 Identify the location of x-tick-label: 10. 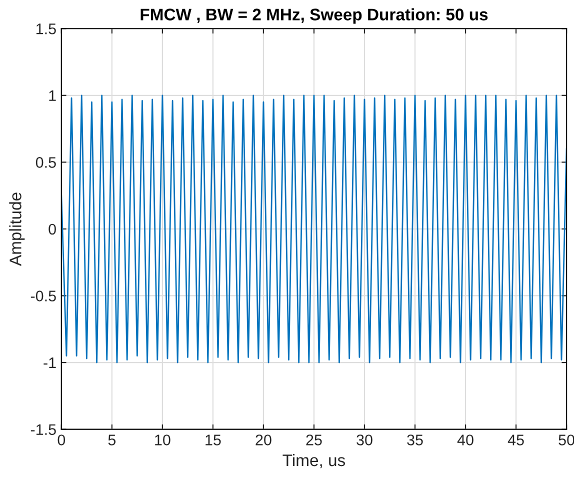
(162, 440).